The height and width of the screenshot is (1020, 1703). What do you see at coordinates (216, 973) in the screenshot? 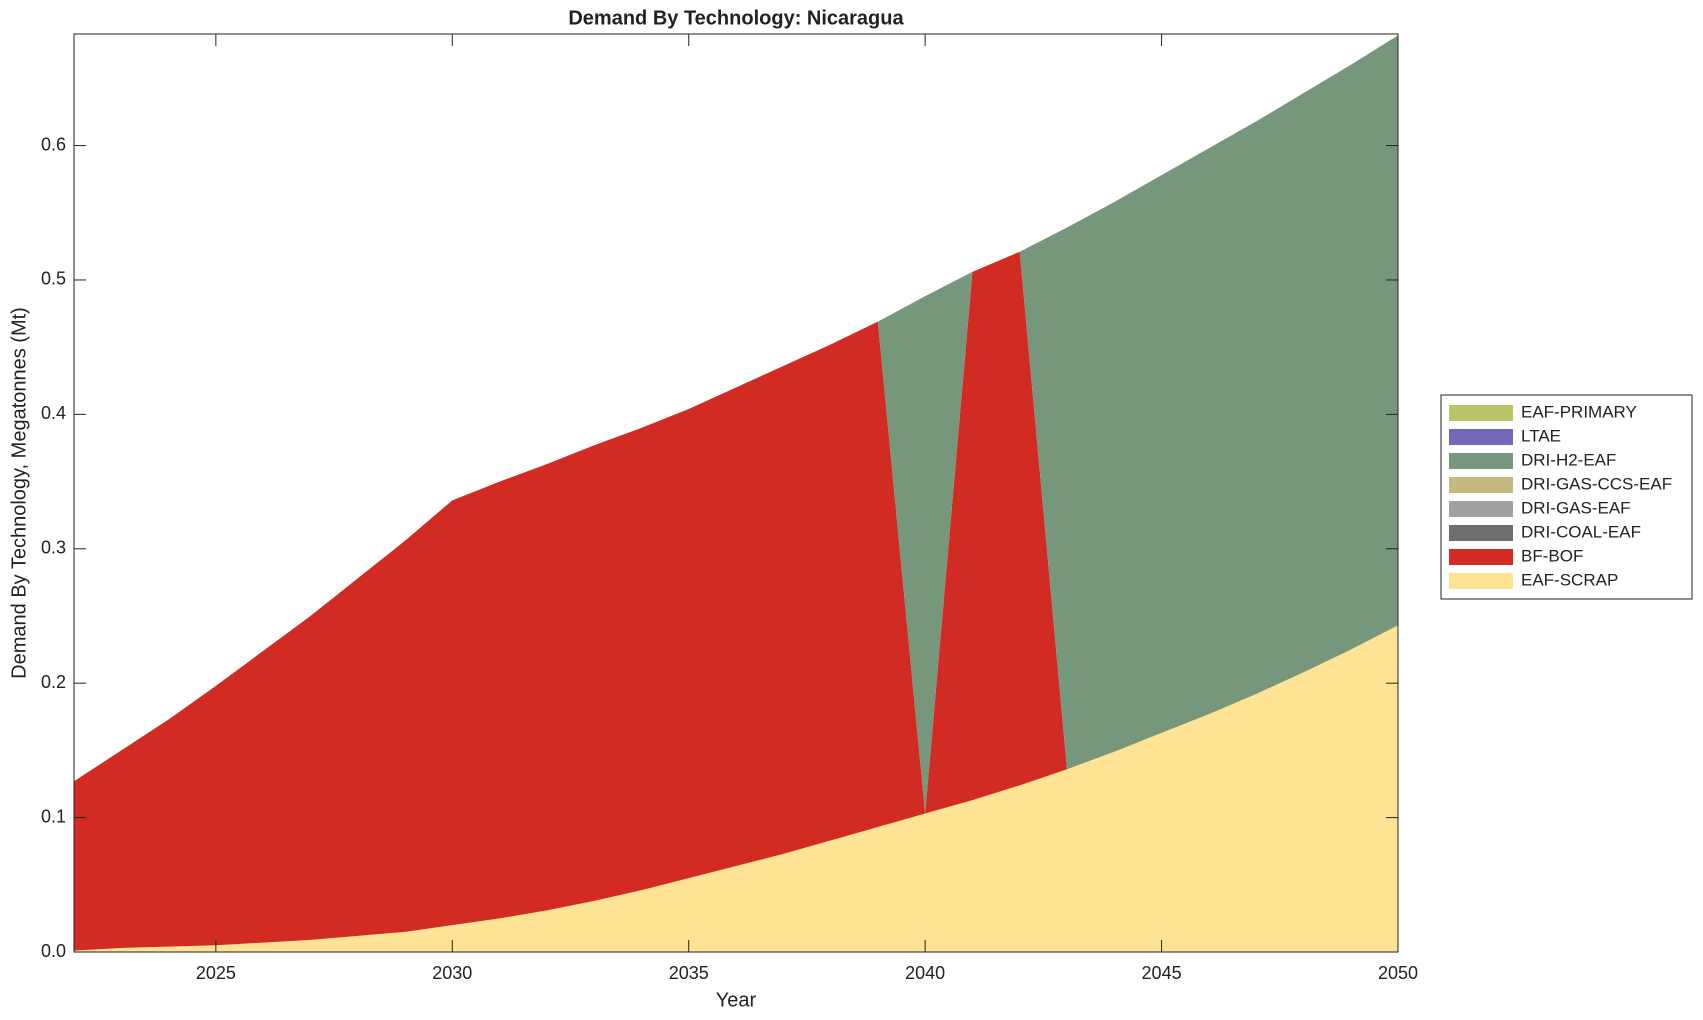
I see `x-tick-label: 2025` at bounding box center [216, 973].